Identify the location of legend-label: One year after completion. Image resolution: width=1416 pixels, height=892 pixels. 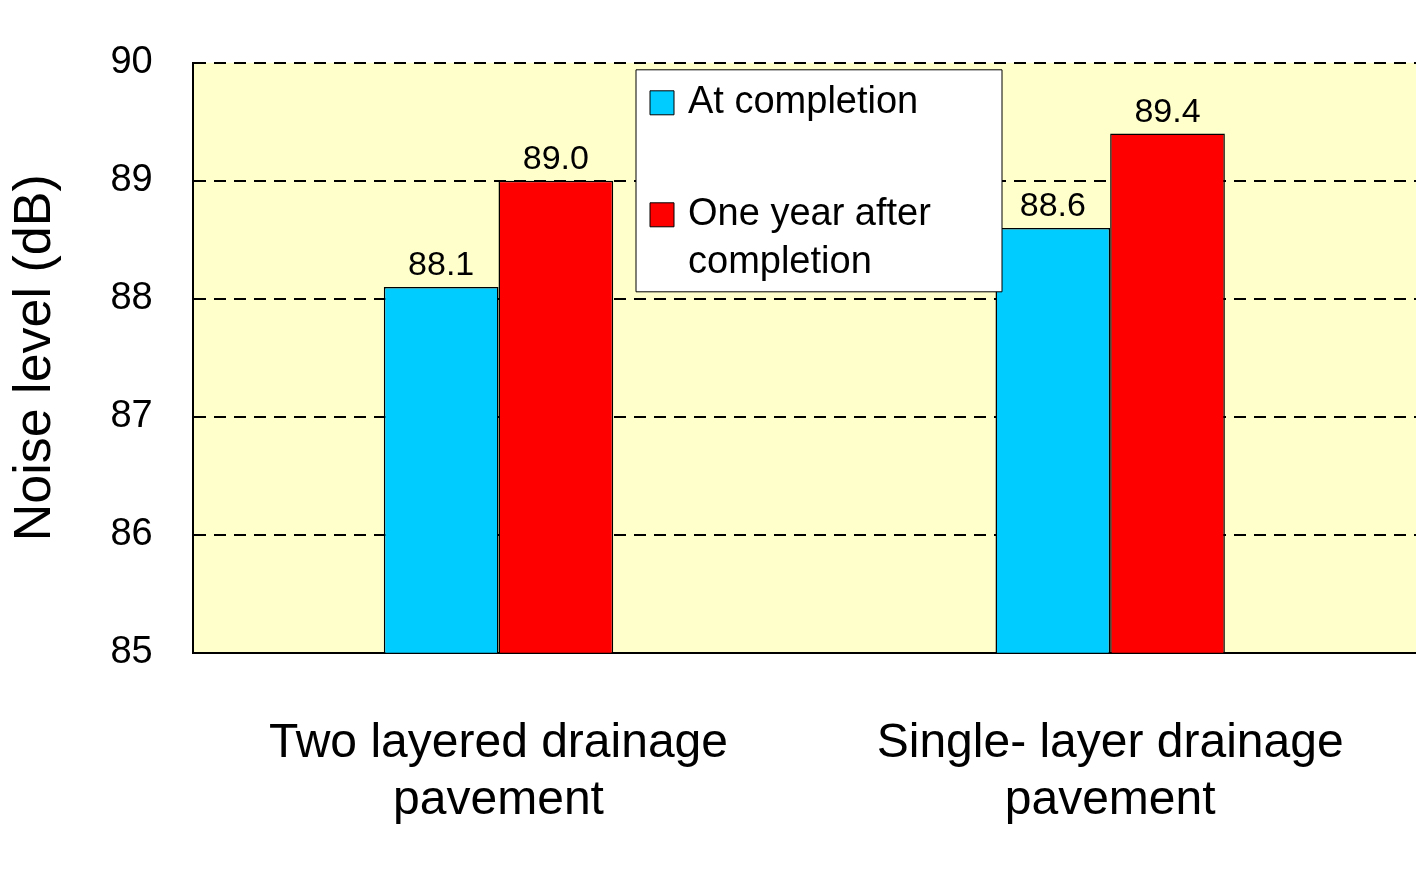
(810, 236).